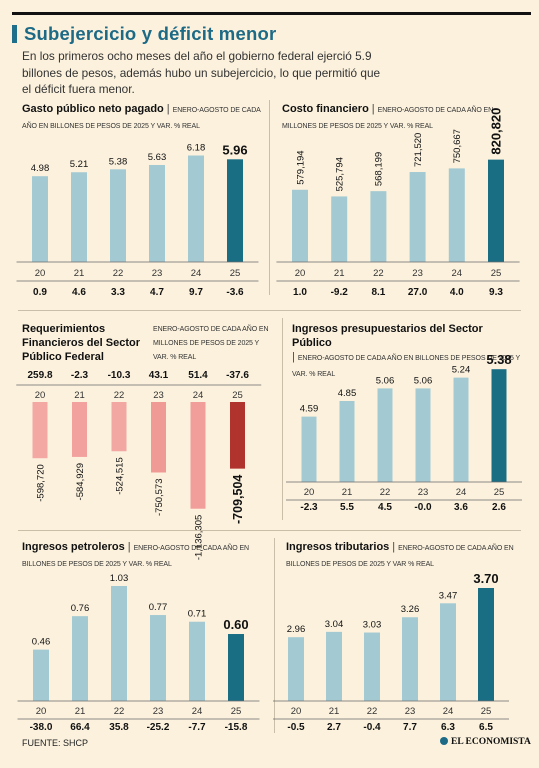  What do you see at coordinates (150, 33) in the screenshot?
I see `page-title: Subejercicio y déficit menor` at bounding box center [150, 33].